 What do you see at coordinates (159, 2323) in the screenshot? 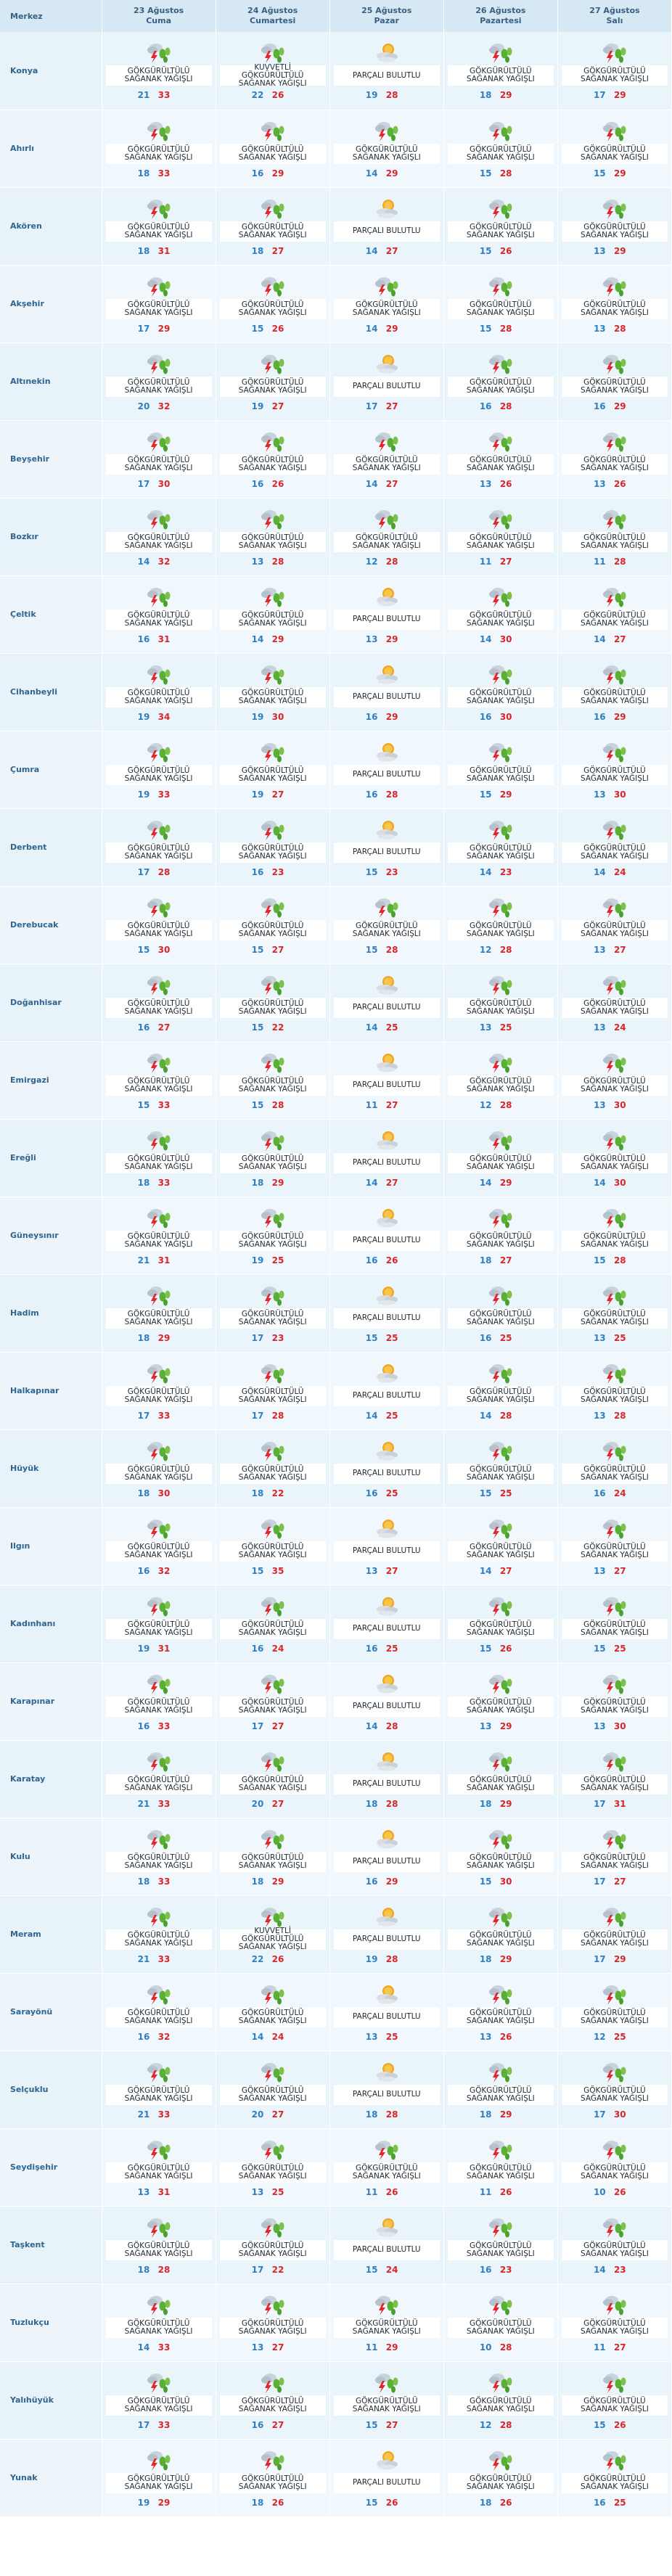
I see `forecast-cell-content: GÖKGÜRÜLTÜLÜ SAĞANAK YAĞIŞLI 14 33` at bounding box center [159, 2323].